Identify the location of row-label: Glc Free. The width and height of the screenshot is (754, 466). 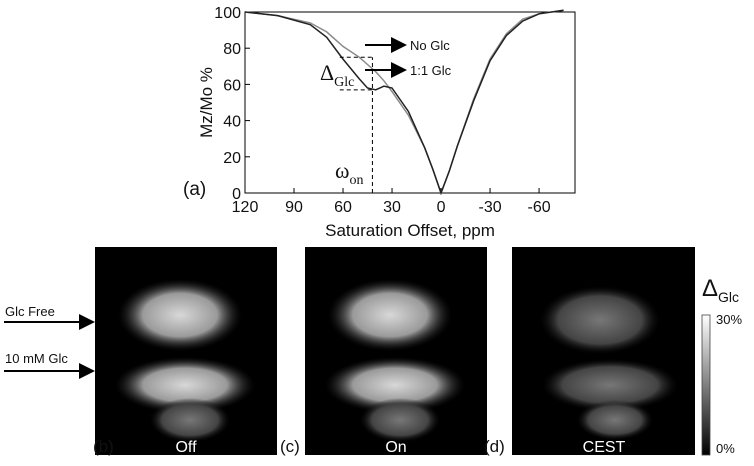
(30, 311).